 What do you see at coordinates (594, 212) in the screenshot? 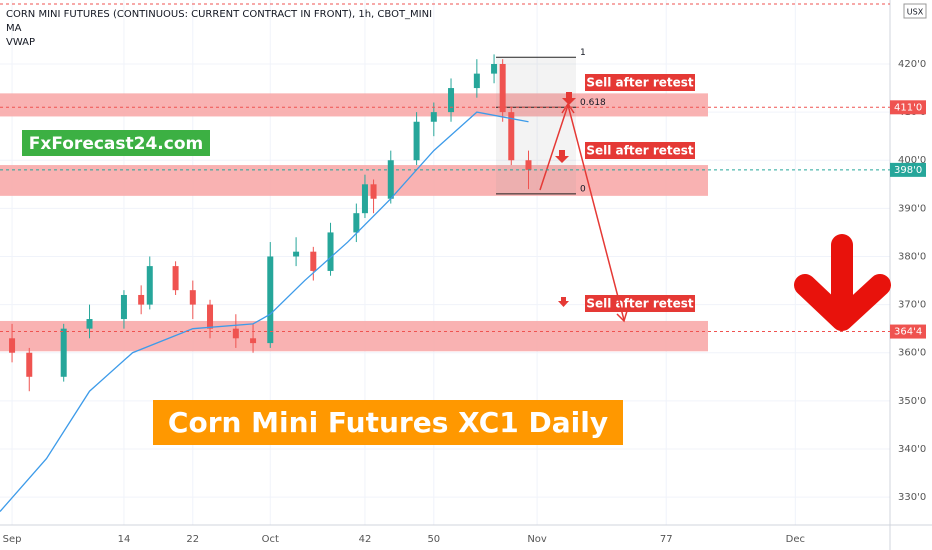
I see `path-arrow-head` at bounding box center [594, 212].